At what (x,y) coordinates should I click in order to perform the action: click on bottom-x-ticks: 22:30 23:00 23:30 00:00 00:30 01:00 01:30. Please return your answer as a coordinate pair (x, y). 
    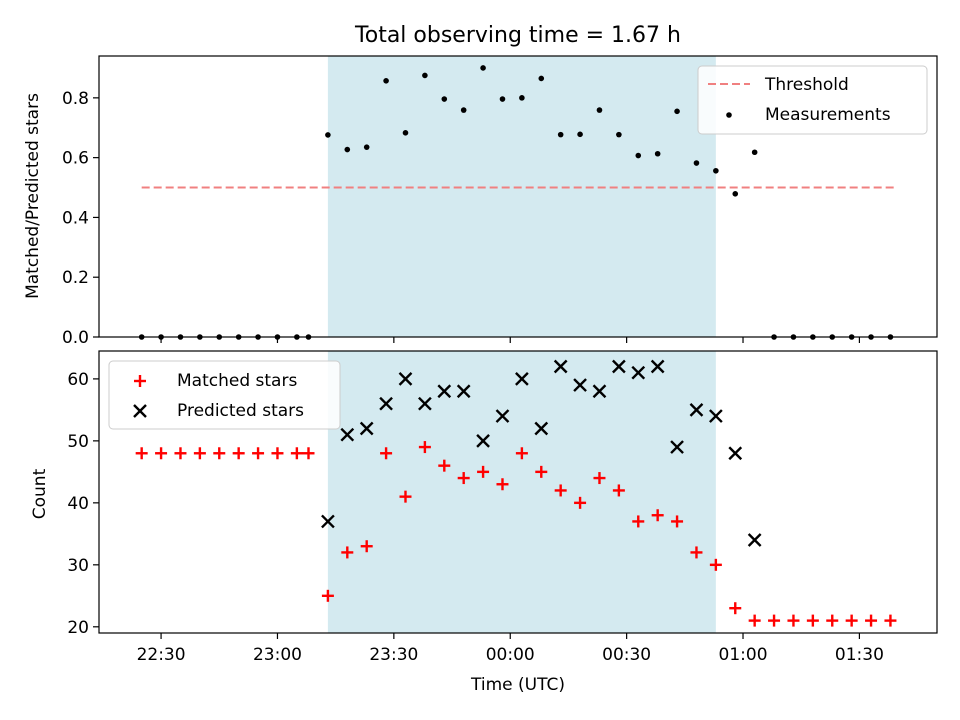
    Looking at the image, I should click on (510, 649).